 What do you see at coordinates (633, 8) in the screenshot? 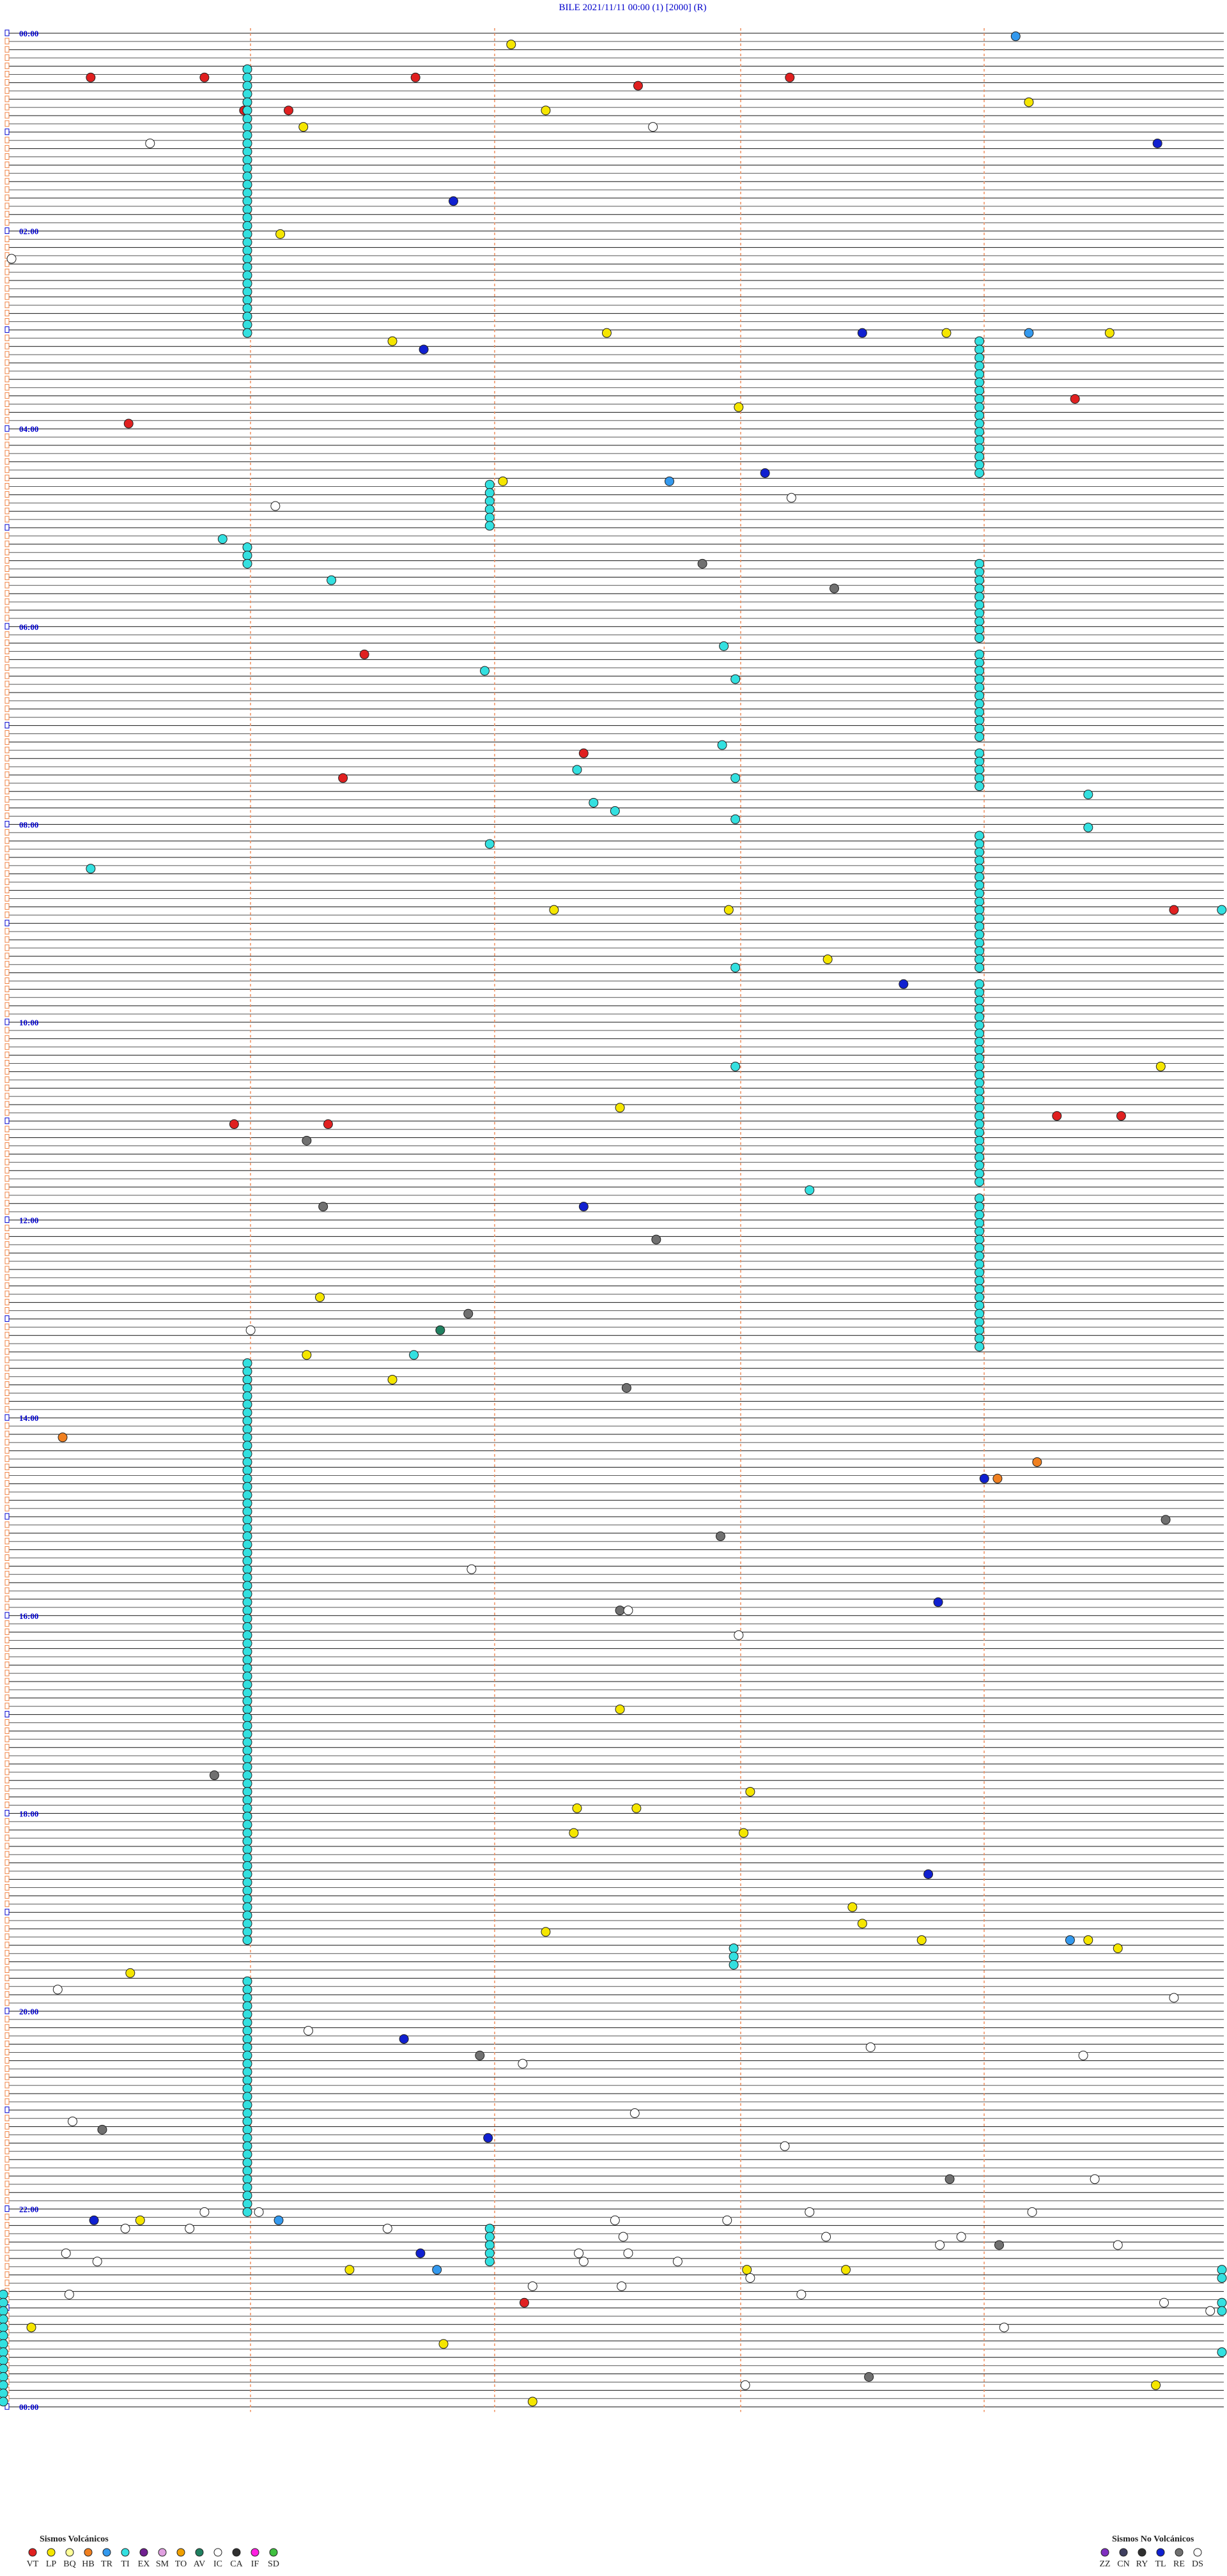
I see `title: BILE 2021/11/11 00:00 (1) [2000] (R)` at bounding box center [633, 8].